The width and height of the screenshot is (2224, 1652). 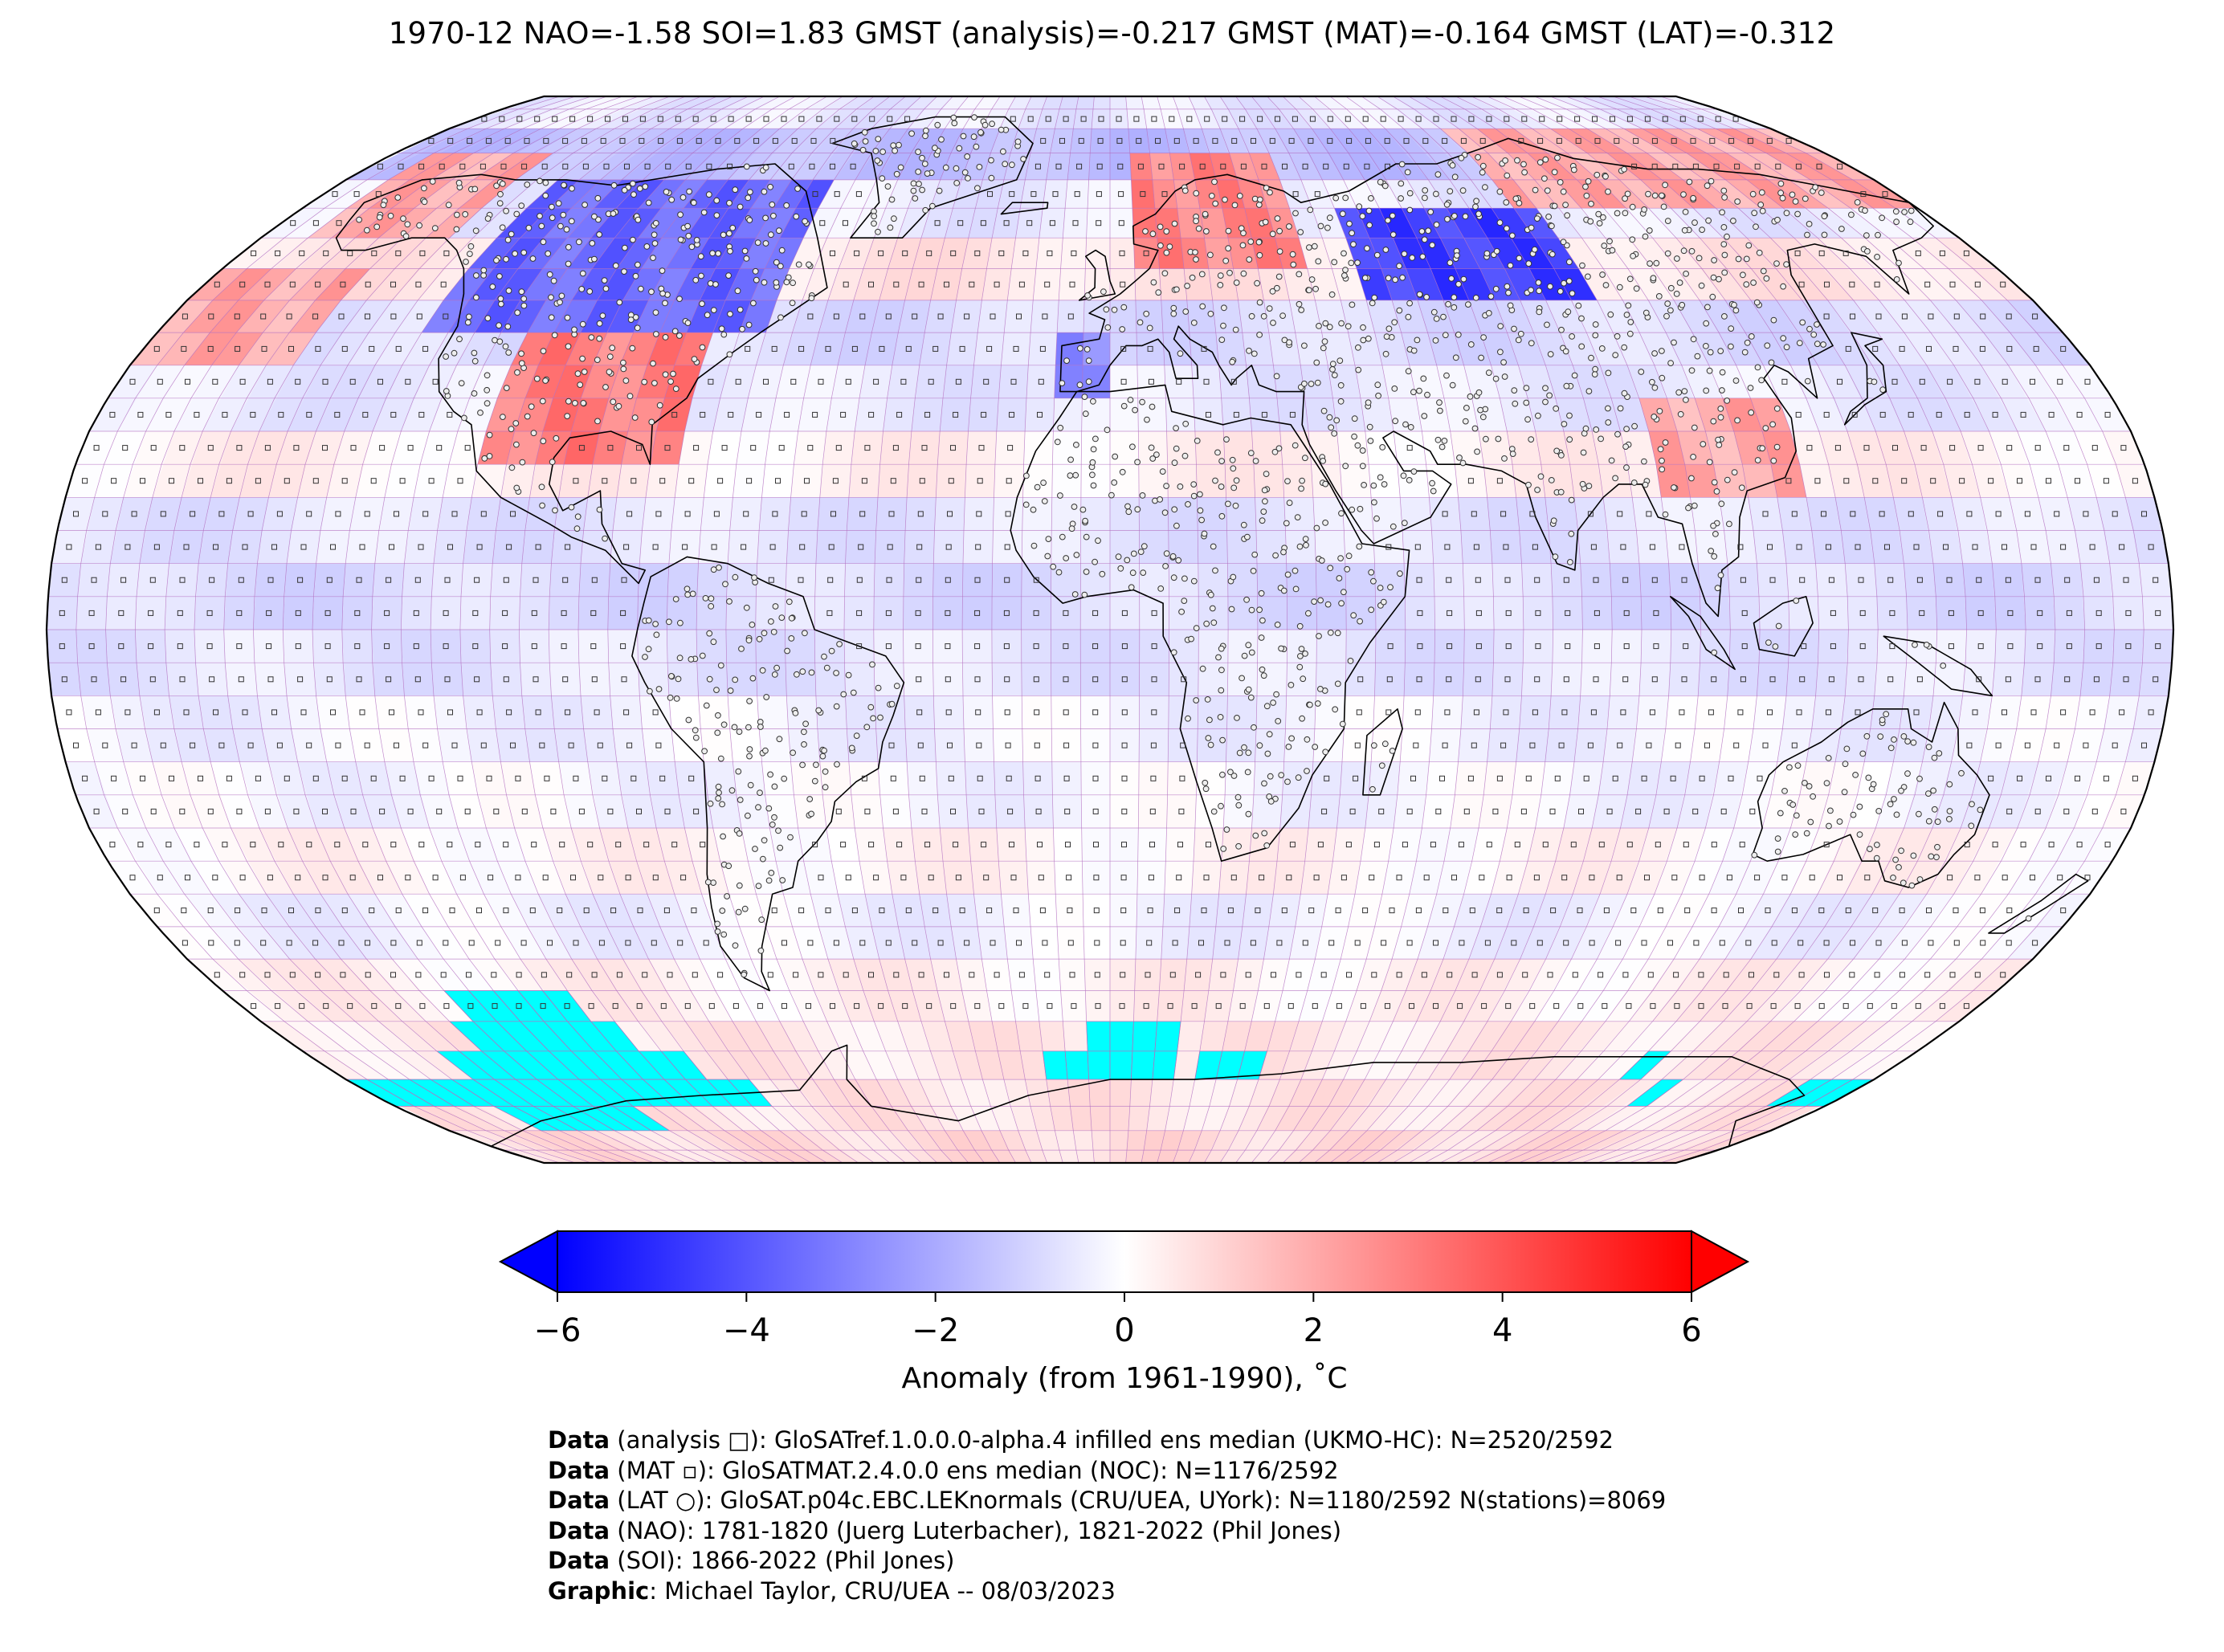 I want to click on colorbar-tick-label: 0, so click(x=1124, y=1330).